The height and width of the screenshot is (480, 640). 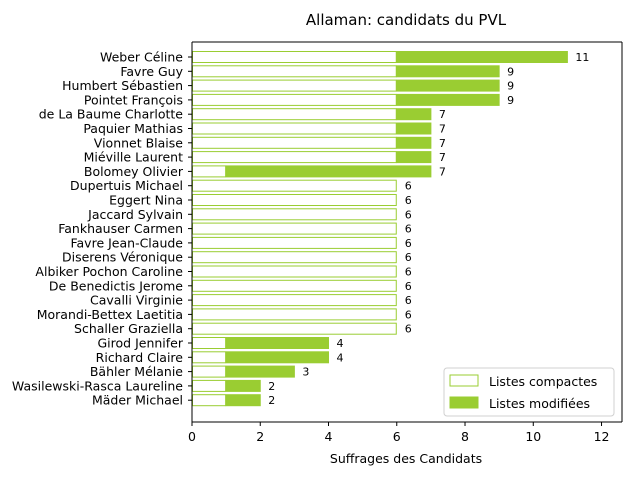 I want to click on category-label: Albiker Pochon Caroline, so click(x=109, y=271).